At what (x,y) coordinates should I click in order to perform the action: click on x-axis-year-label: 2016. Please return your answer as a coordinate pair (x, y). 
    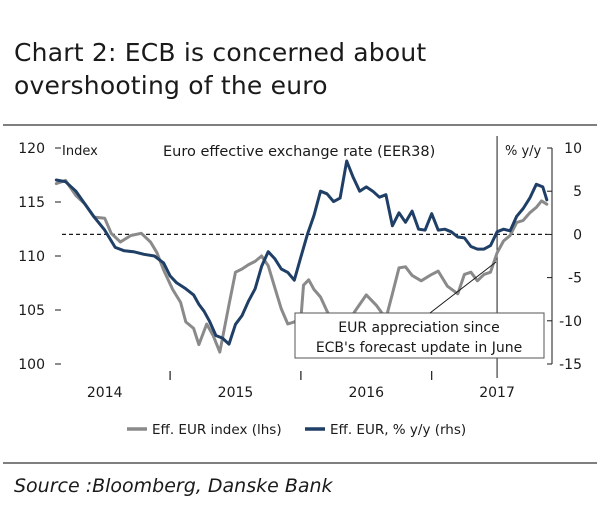
    Looking at the image, I should click on (366, 393).